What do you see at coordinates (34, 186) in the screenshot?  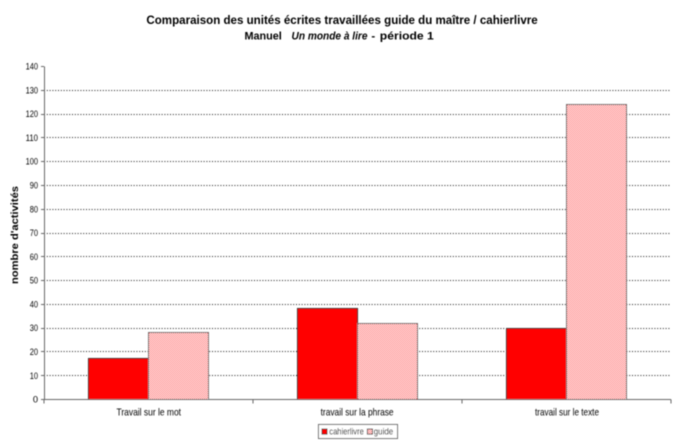 I see `svg-text: 90` at bounding box center [34, 186].